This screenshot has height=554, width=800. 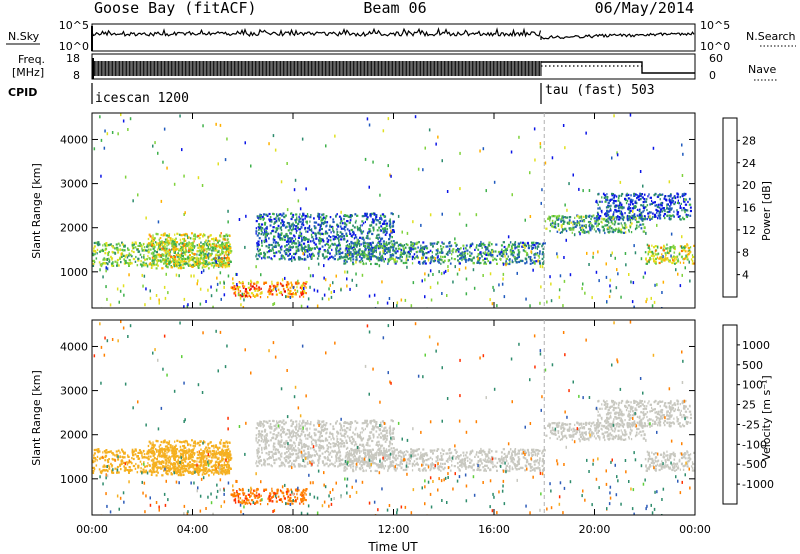 What do you see at coordinates (749, 230) in the screenshot?
I see `colorbar-tick-label: 12` at bounding box center [749, 230].